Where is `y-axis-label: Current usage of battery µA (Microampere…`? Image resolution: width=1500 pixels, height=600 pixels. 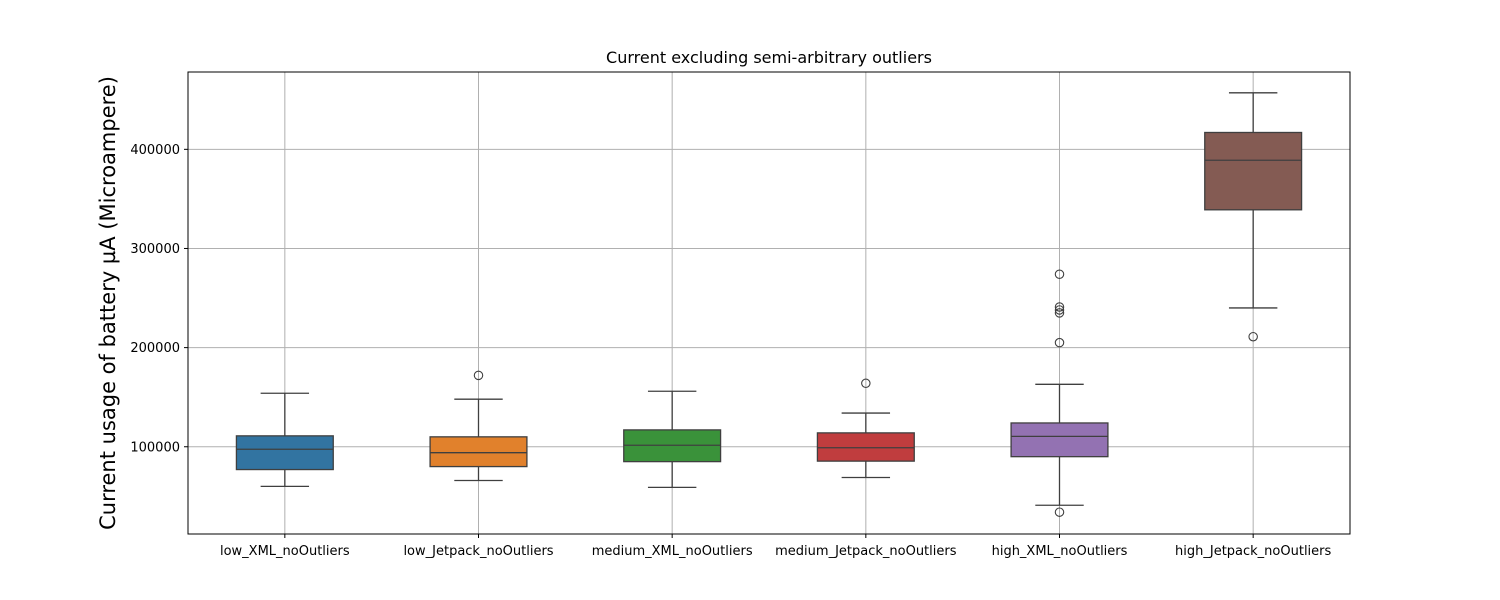 y-axis-label: Current usage of battery µA (Microampere… is located at coordinates (108, 303).